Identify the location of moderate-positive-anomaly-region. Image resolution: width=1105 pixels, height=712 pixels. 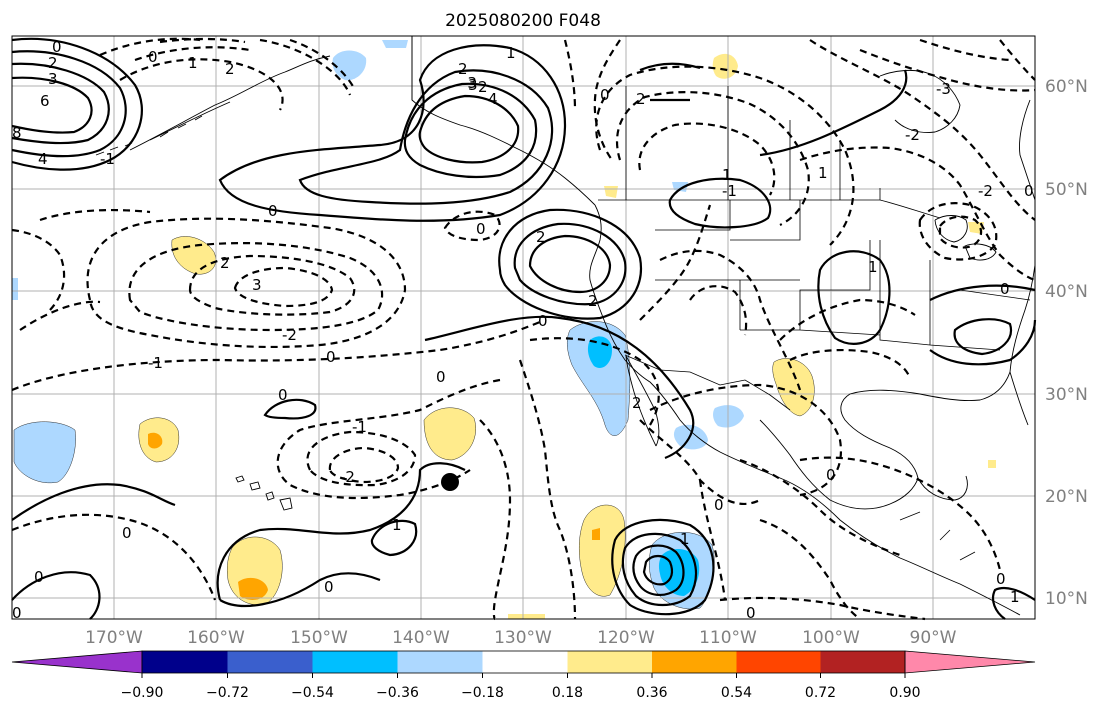
(155, 440).